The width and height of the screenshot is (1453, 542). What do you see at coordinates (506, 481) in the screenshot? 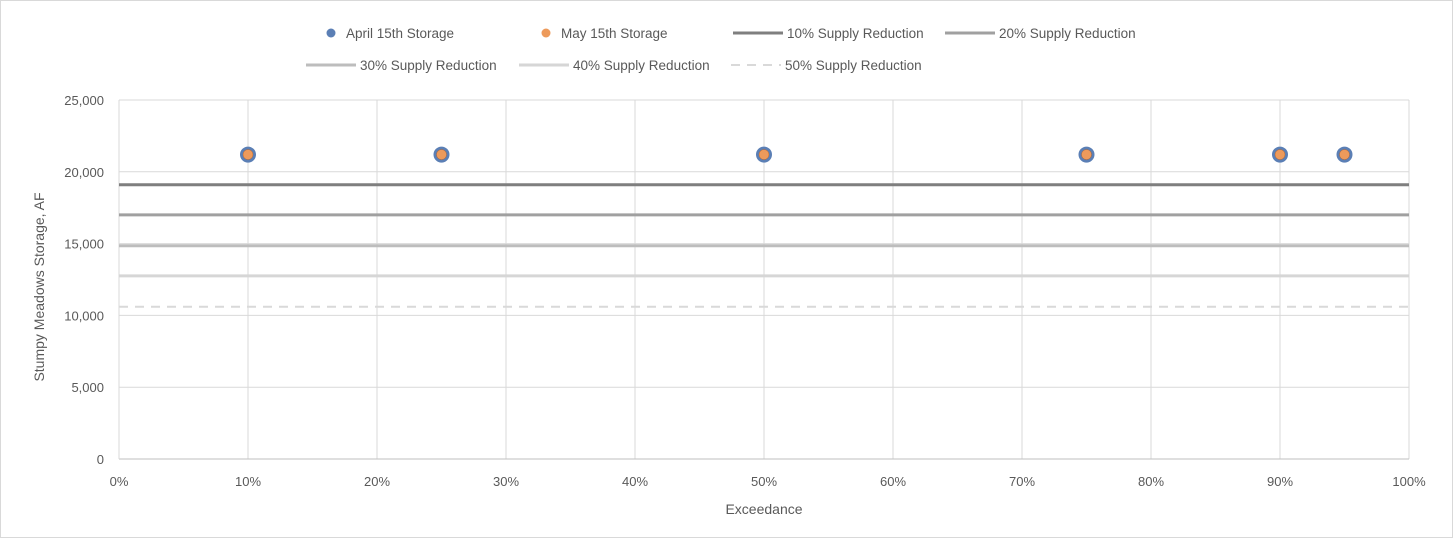
I see `x-tick-label: 30%` at bounding box center [506, 481].